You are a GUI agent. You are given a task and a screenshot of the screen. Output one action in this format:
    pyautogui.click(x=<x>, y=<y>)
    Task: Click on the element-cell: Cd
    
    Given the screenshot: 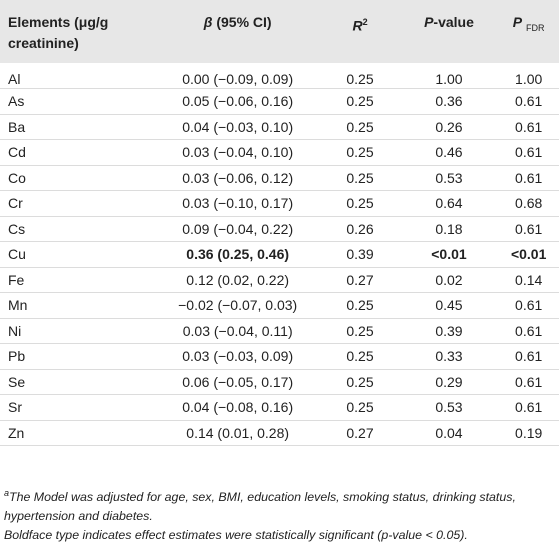 What is the action you would take?
    pyautogui.click(x=17, y=152)
    